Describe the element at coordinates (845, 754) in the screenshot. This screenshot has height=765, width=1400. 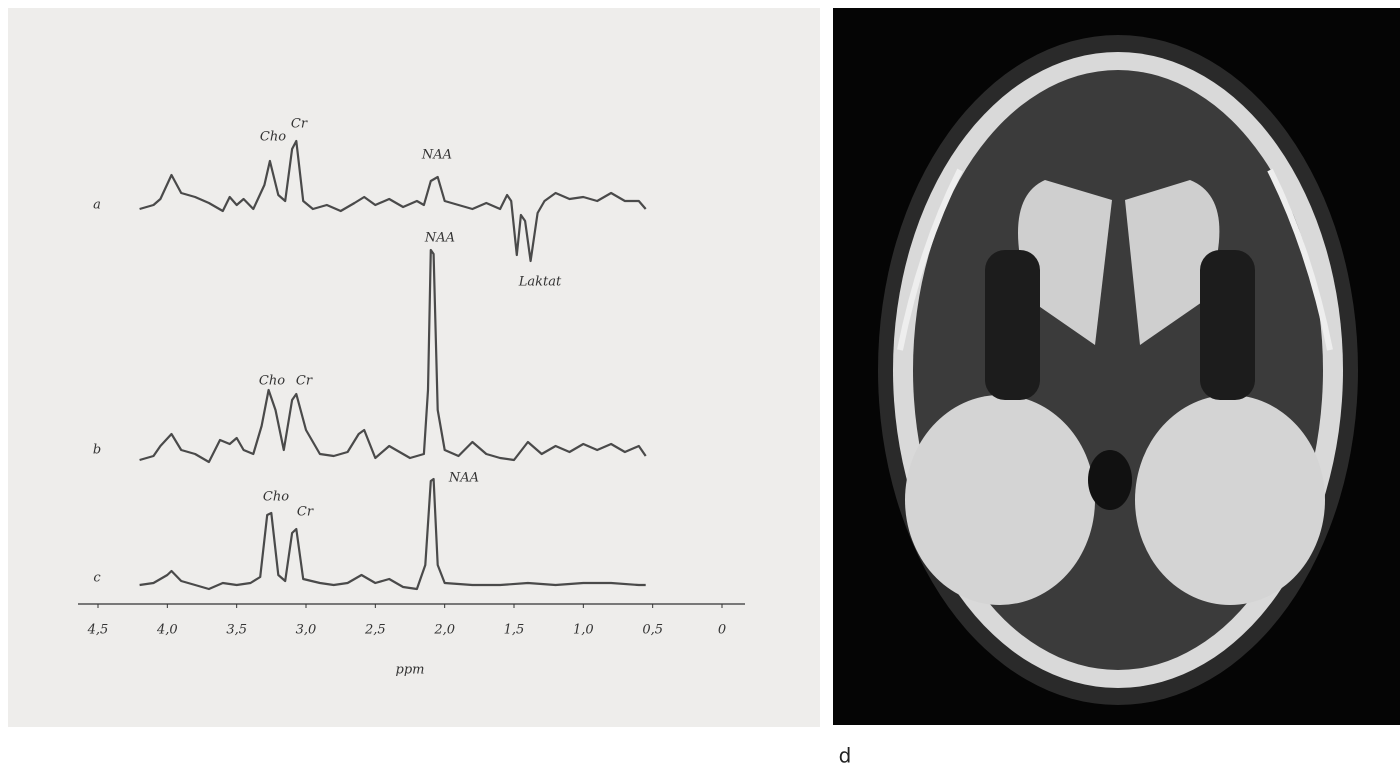
I see `panel-label: d` at that location.